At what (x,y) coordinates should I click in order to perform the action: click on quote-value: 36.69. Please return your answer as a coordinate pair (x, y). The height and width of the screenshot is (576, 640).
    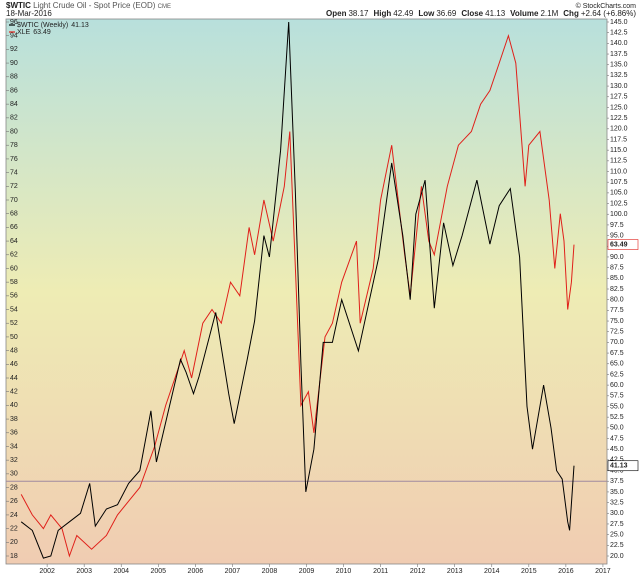
    Looking at the image, I should click on (446, 13).